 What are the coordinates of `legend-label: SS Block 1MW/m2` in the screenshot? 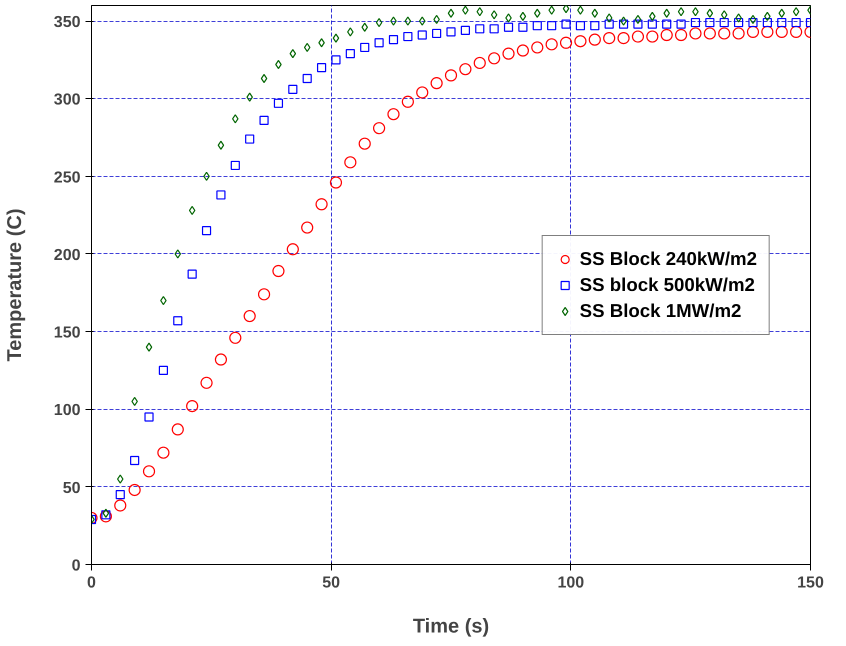 It's located at (661, 311).